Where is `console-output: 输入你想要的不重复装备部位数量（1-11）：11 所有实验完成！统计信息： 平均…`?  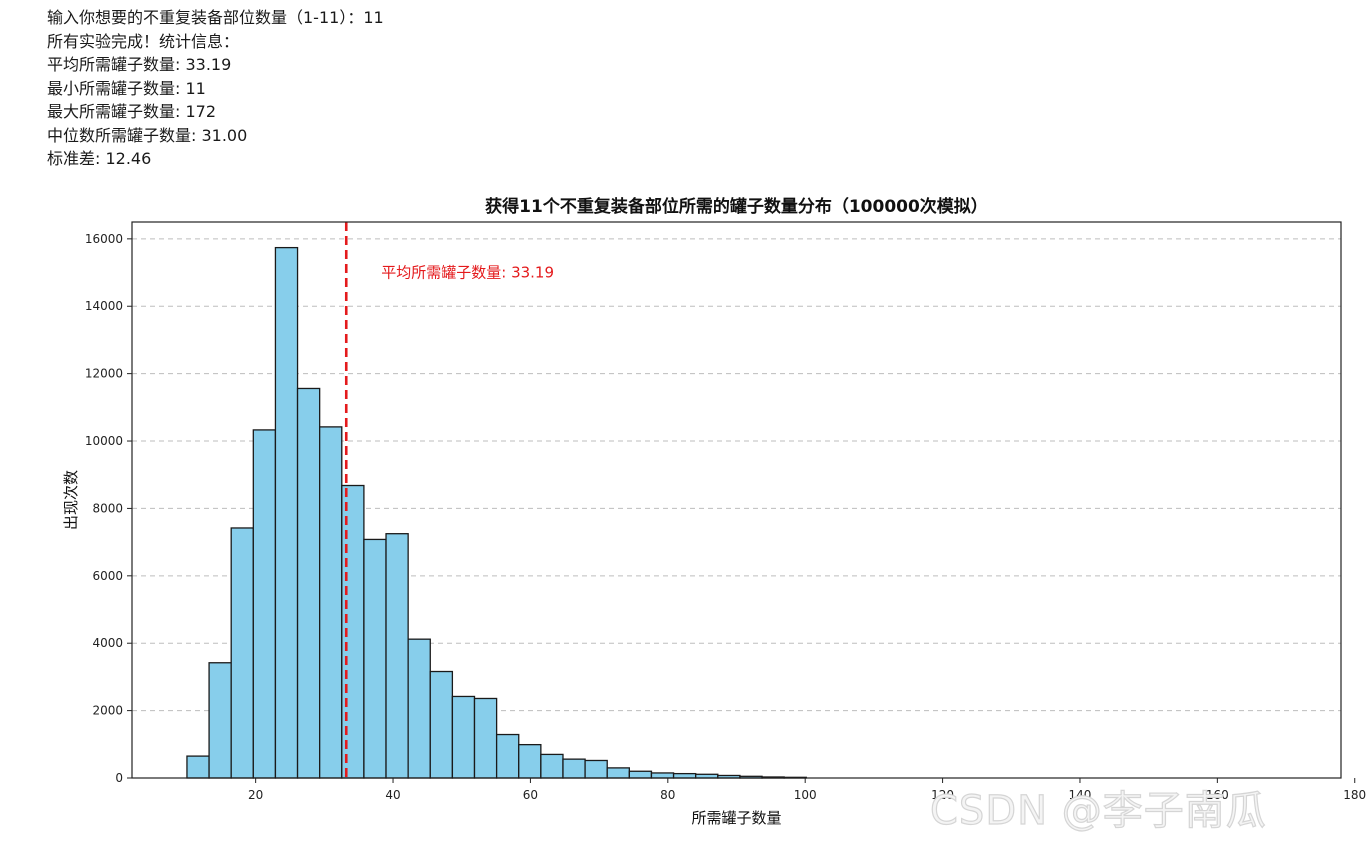
console-output: 输入你想要的不重复装备部位数量（1-11）：11 所有实验完成！统计信息： 平均… is located at coordinates (215, 88).